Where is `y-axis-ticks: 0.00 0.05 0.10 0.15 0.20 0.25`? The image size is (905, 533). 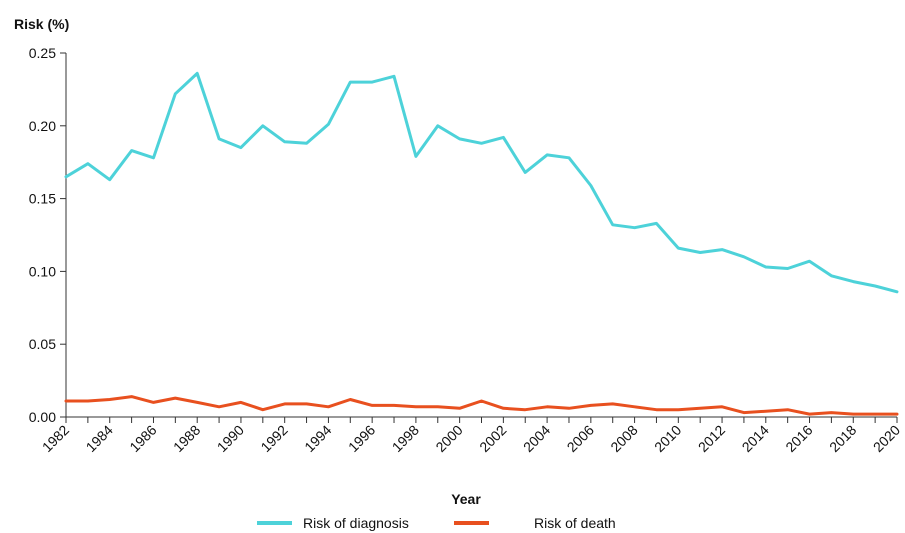
y-axis-ticks: 0.00 0.05 0.10 0.15 0.20 0.25 is located at coordinates (47, 235).